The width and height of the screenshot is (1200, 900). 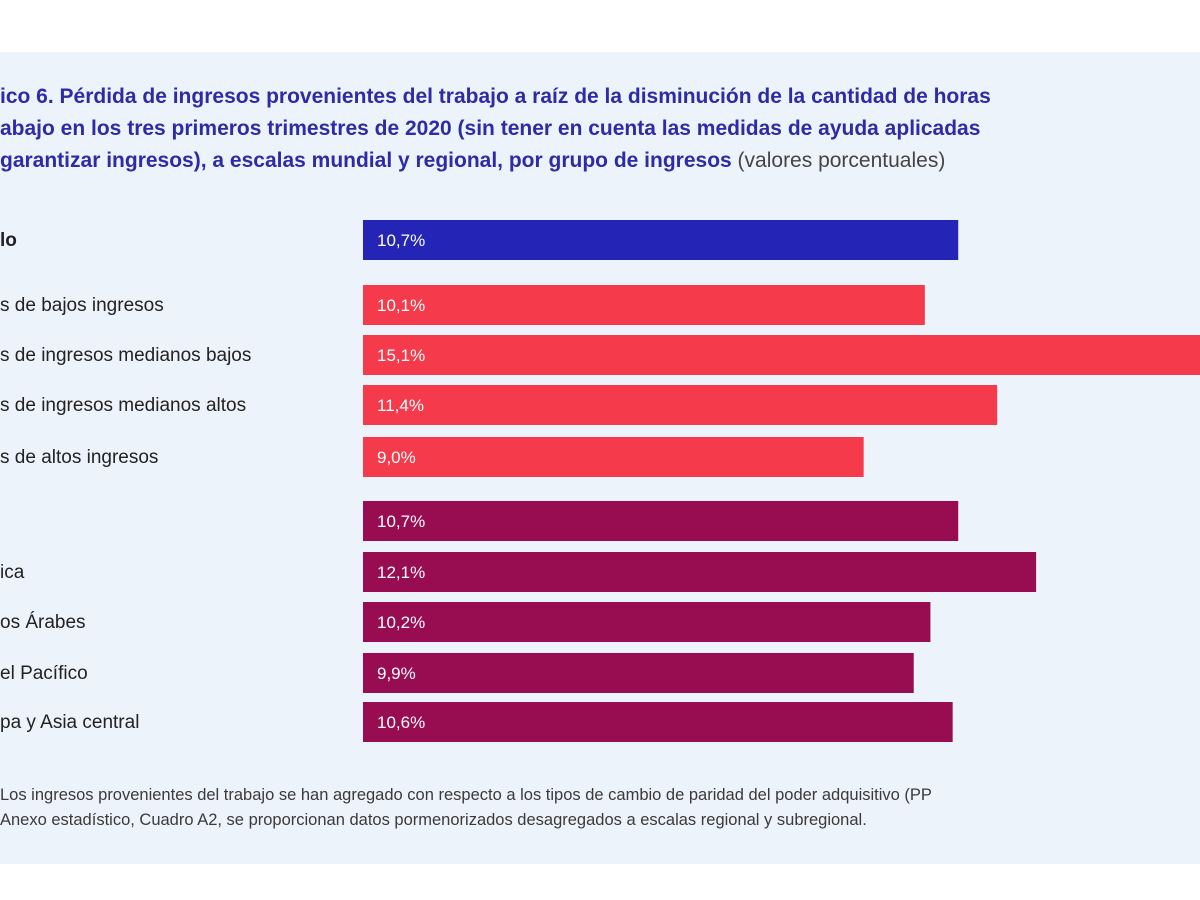 I want to click on bar-value-label-1: 10,1%, so click(x=401, y=305).